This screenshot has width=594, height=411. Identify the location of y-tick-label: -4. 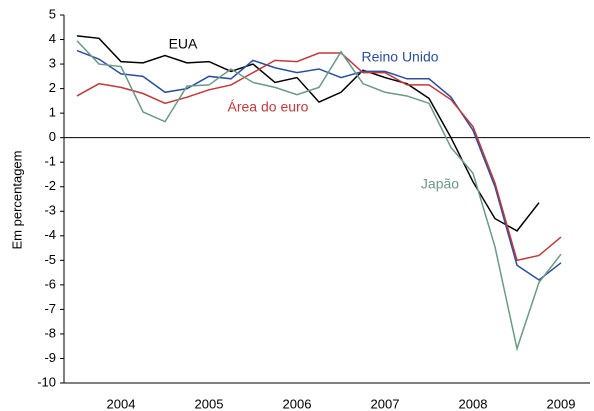
(50, 234).